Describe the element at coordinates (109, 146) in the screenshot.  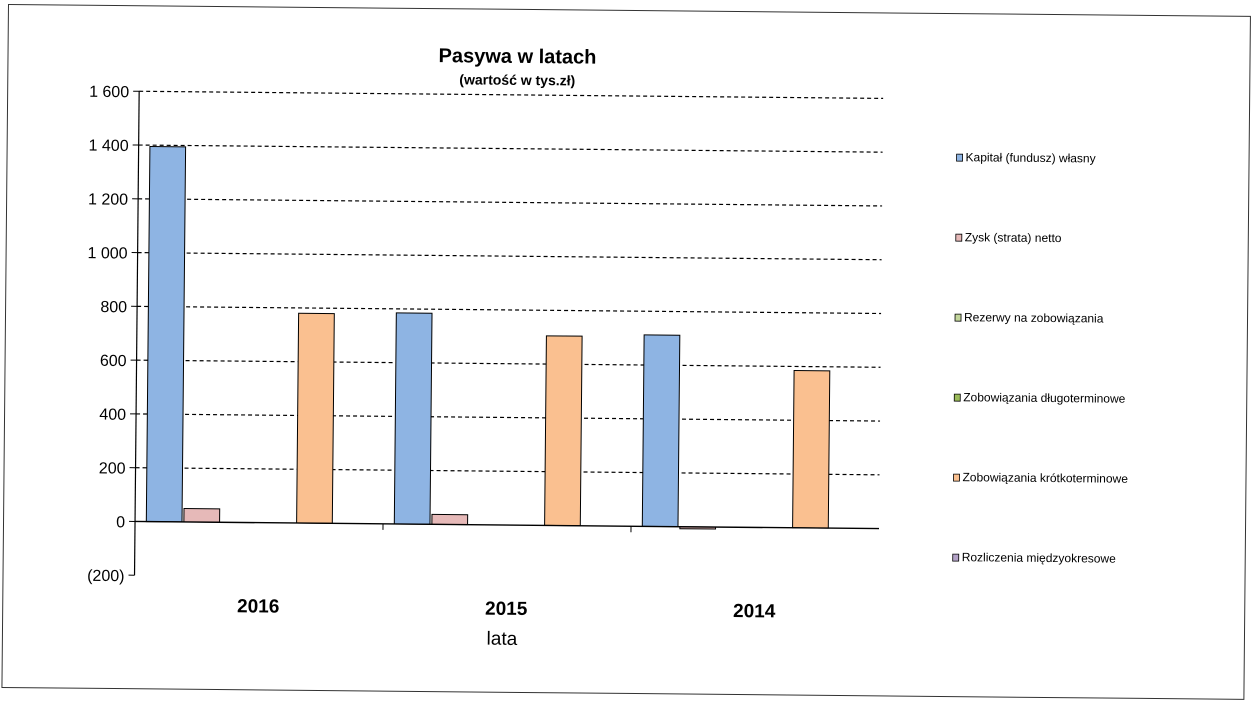
I see `y-tick-label: 1 400` at that location.